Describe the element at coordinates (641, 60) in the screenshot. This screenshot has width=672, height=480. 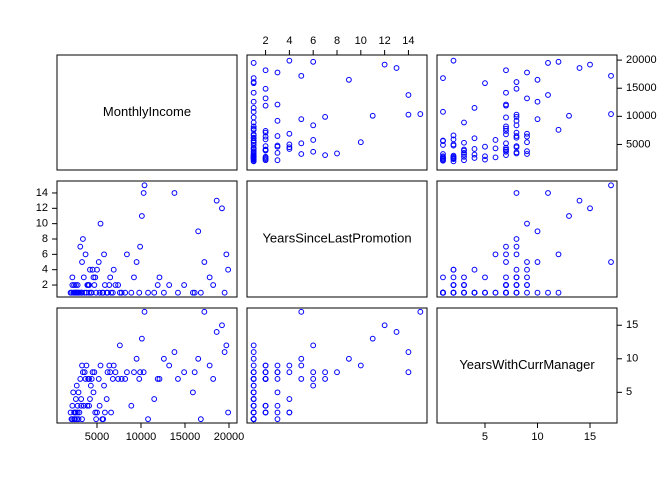
I see `y-tick-label: 20000` at that location.